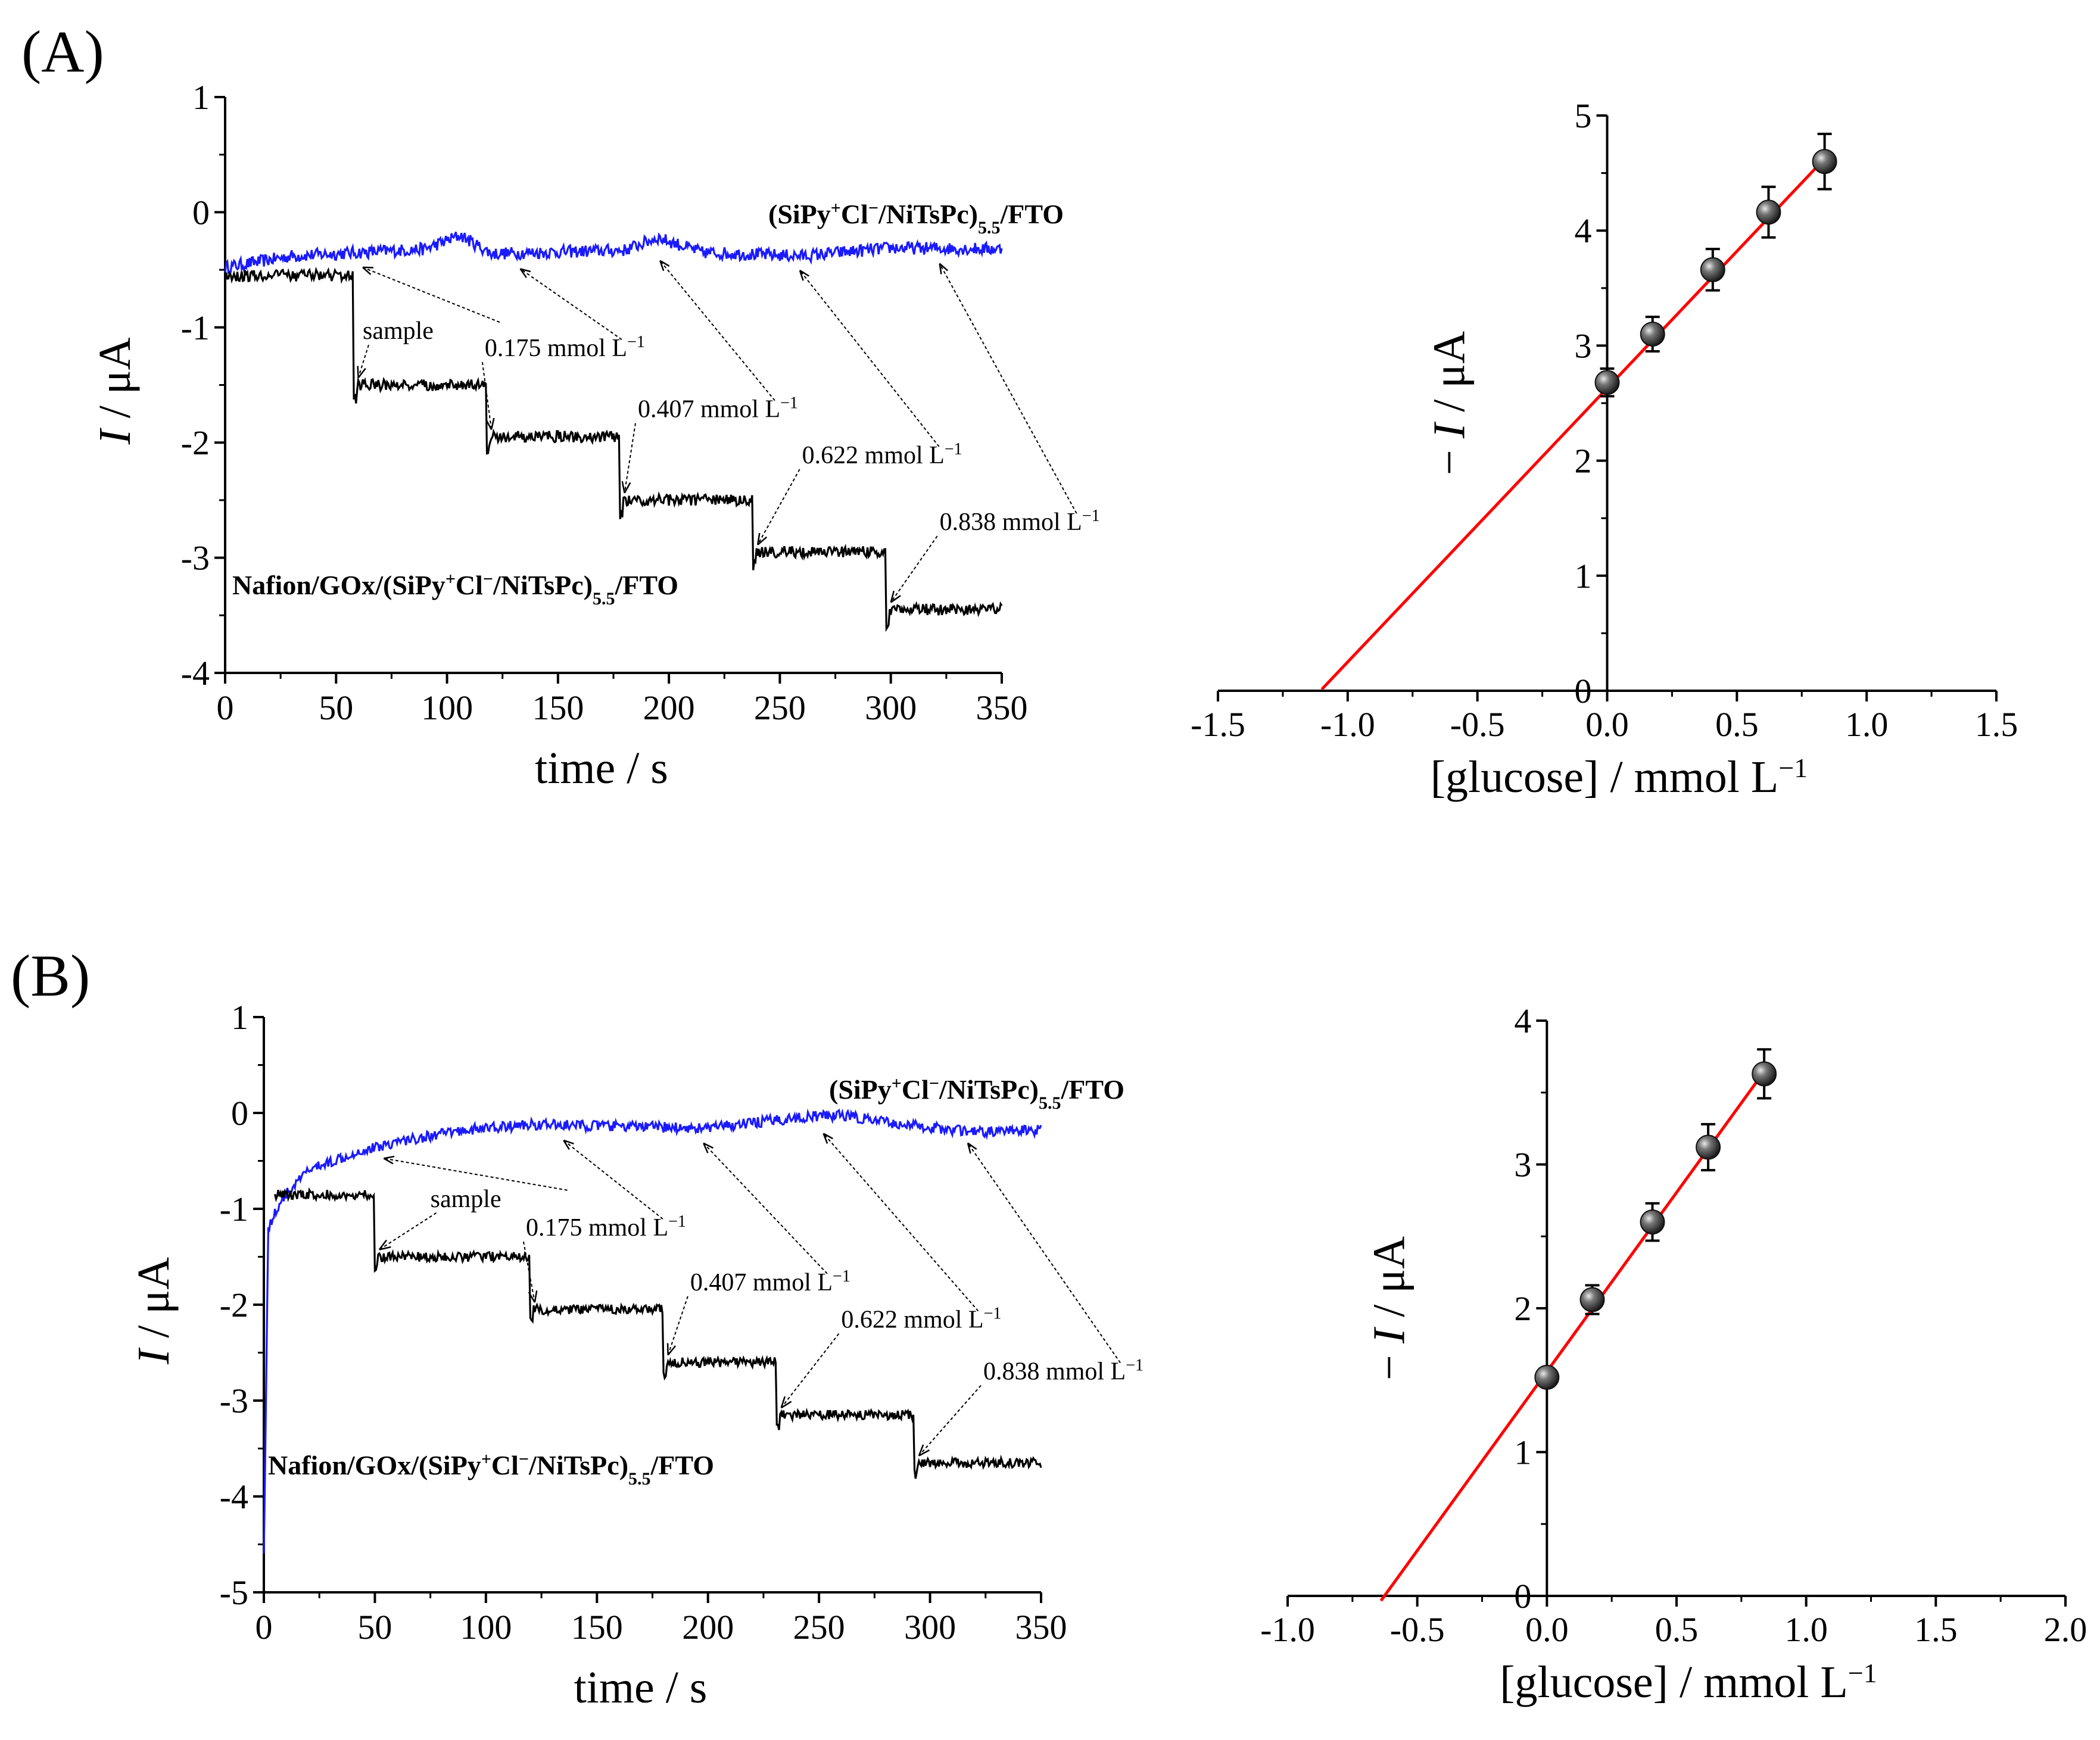 The image size is (2100, 1740). I want to click on x-axis-label: [glucose] / mmol L−1, so click(1689, 1682).